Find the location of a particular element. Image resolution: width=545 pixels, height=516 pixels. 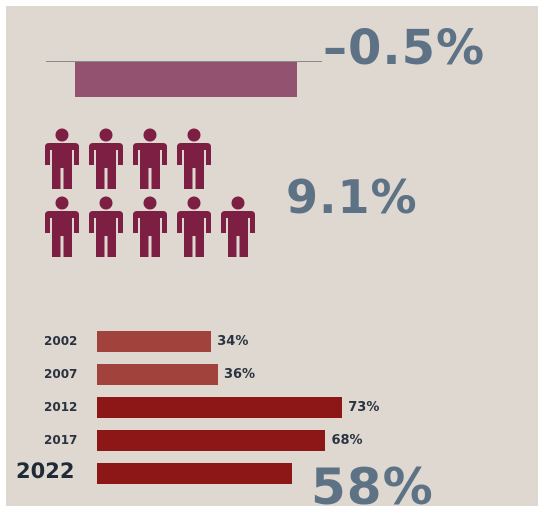

bar-2012 is located at coordinates (220, 407).